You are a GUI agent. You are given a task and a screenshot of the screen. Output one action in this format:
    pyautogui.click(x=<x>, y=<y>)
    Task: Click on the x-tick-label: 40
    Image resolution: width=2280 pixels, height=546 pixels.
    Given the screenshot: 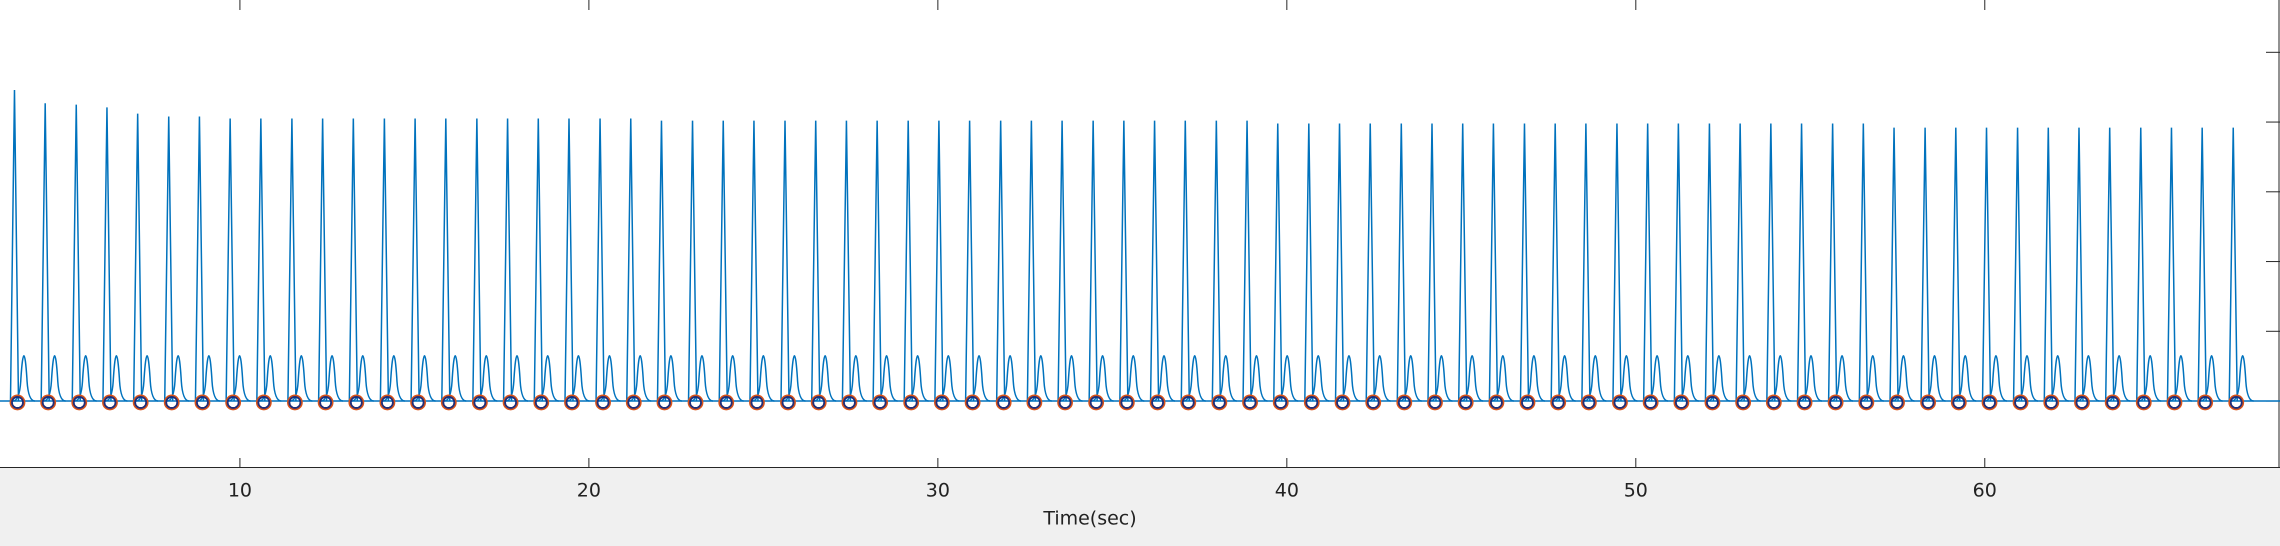 What is the action you would take?
    pyautogui.click(x=1287, y=491)
    